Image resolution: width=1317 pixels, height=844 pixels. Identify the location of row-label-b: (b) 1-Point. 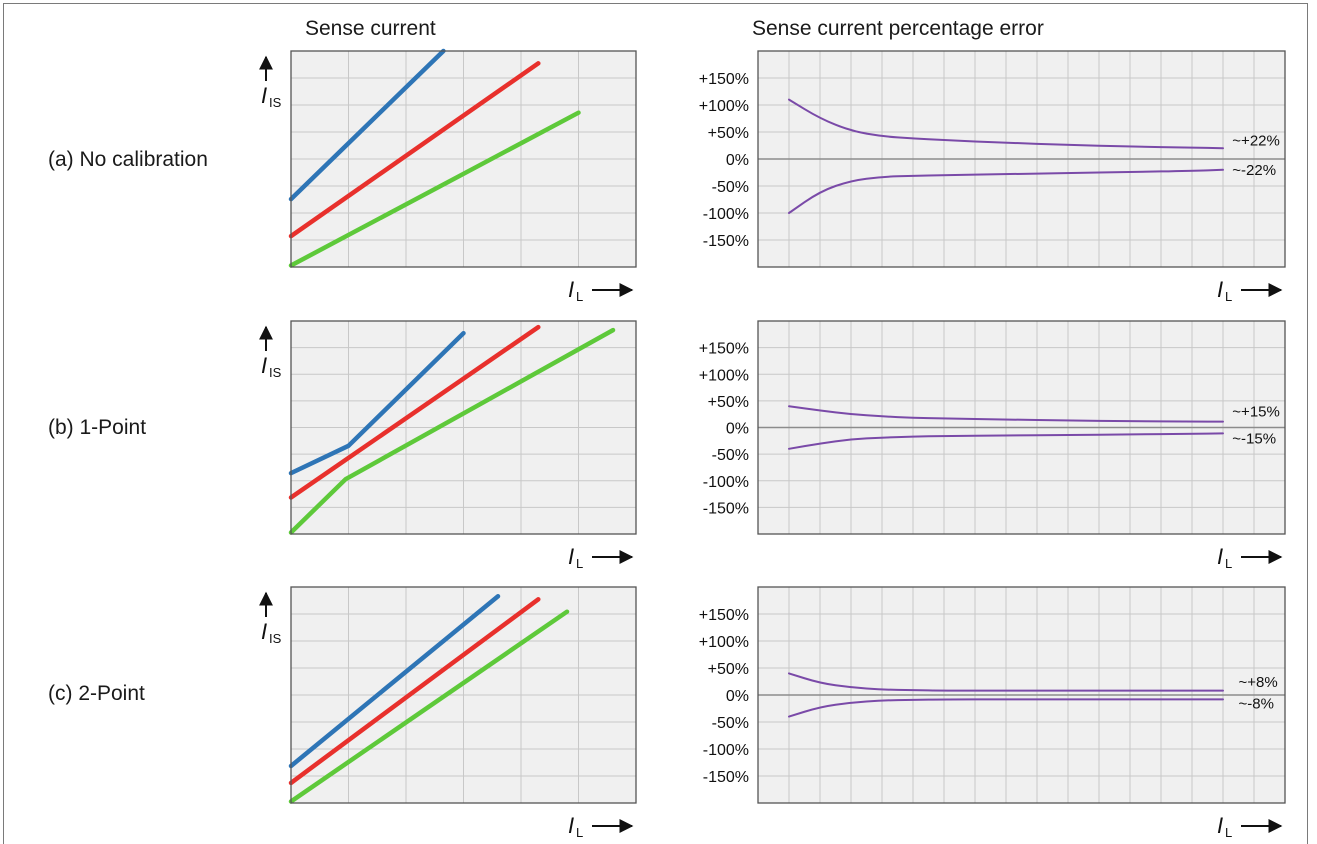
(97, 427).